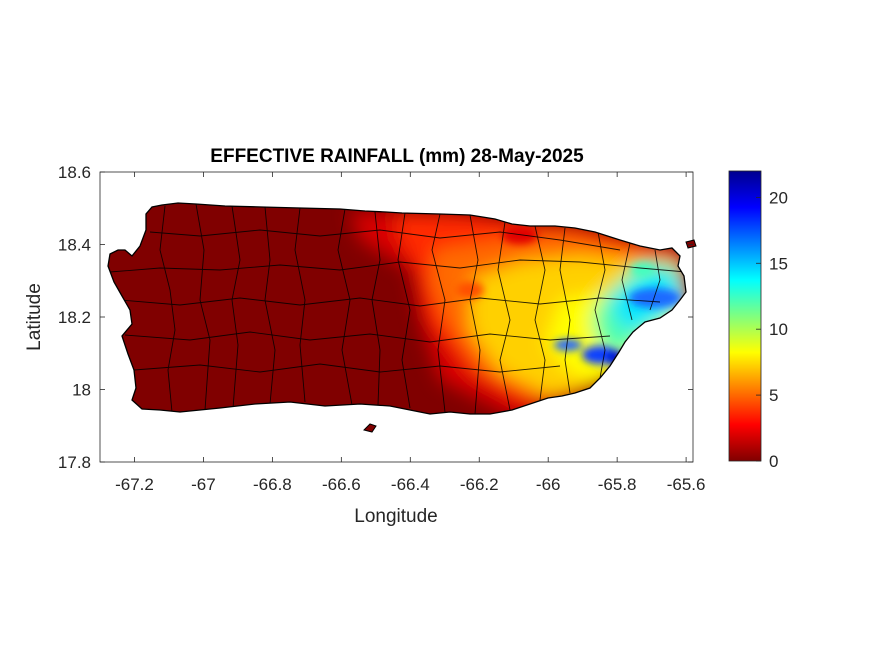 The height and width of the screenshot is (656, 875). Describe the element at coordinates (691, 244) in the screenshot. I see `small-islet-east` at that location.